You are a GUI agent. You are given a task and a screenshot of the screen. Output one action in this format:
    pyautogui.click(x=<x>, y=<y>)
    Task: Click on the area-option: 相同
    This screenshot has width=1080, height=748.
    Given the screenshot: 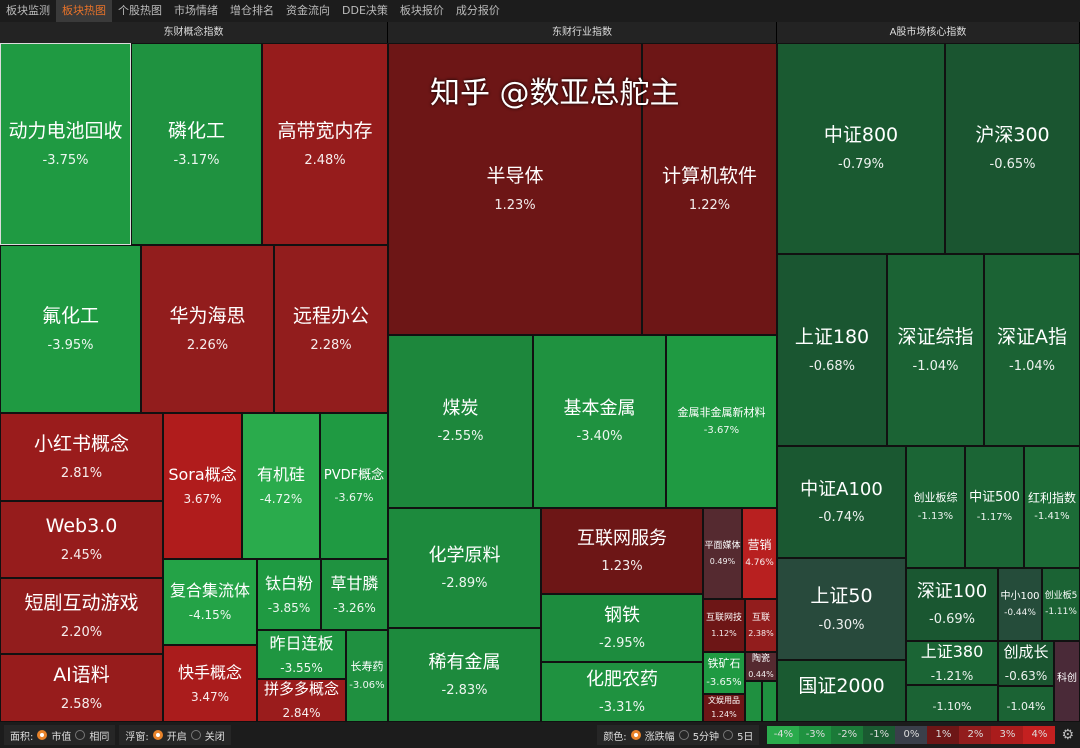 What is the action you would take?
    pyautogui.click(x=99, y=737)
    